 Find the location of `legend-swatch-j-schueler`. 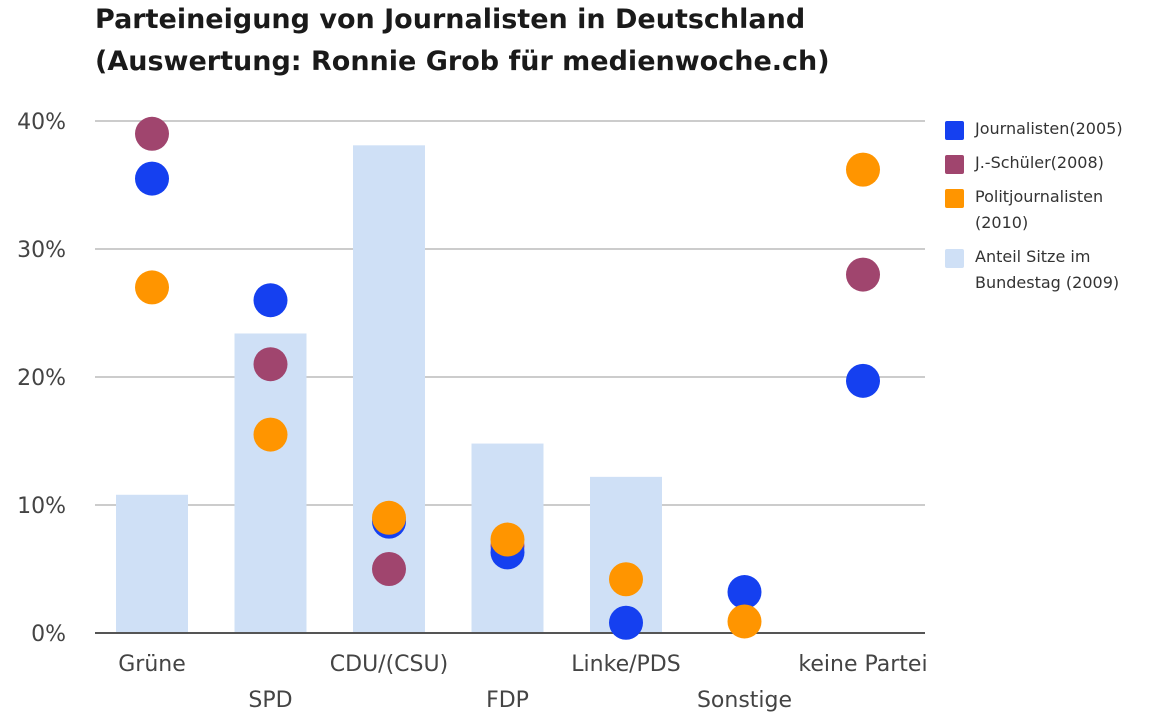

legend-swatch-j-schueler is located at coordinates (954, 164).